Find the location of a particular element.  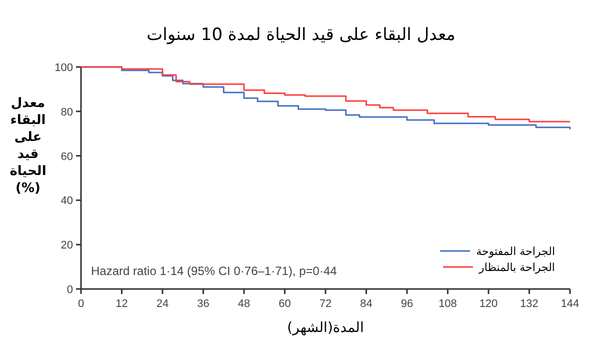

y-tick-label: 0 is located at coordinates (69, 290).